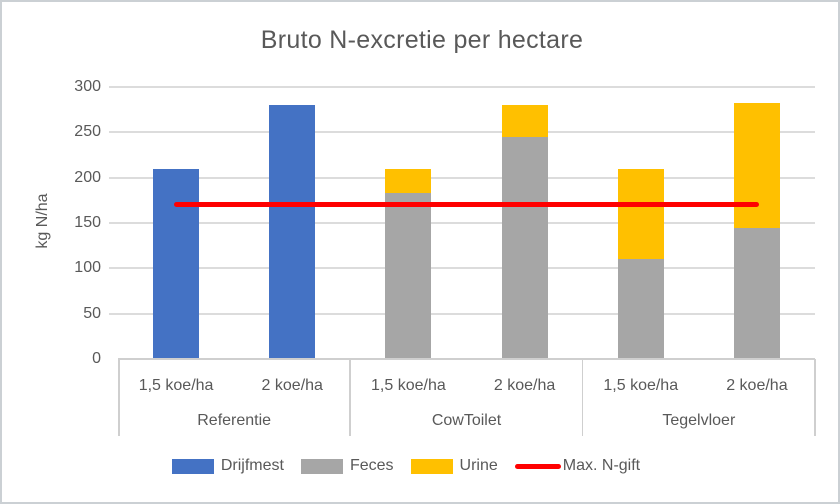  Describe the element at coordinates (601, 465) in the screenshot. I see `legend-label-max-n-gift: Max. N-gift` at that location.